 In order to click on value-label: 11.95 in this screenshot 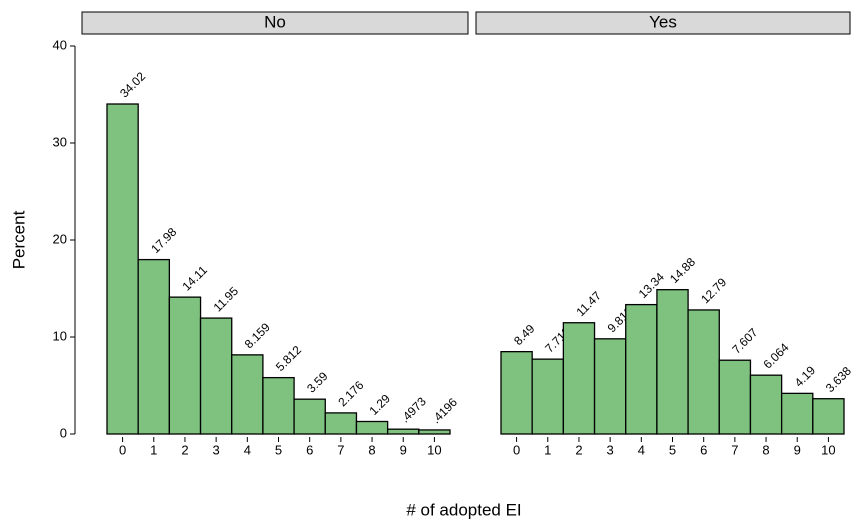, I will do `click(226, 299)`.